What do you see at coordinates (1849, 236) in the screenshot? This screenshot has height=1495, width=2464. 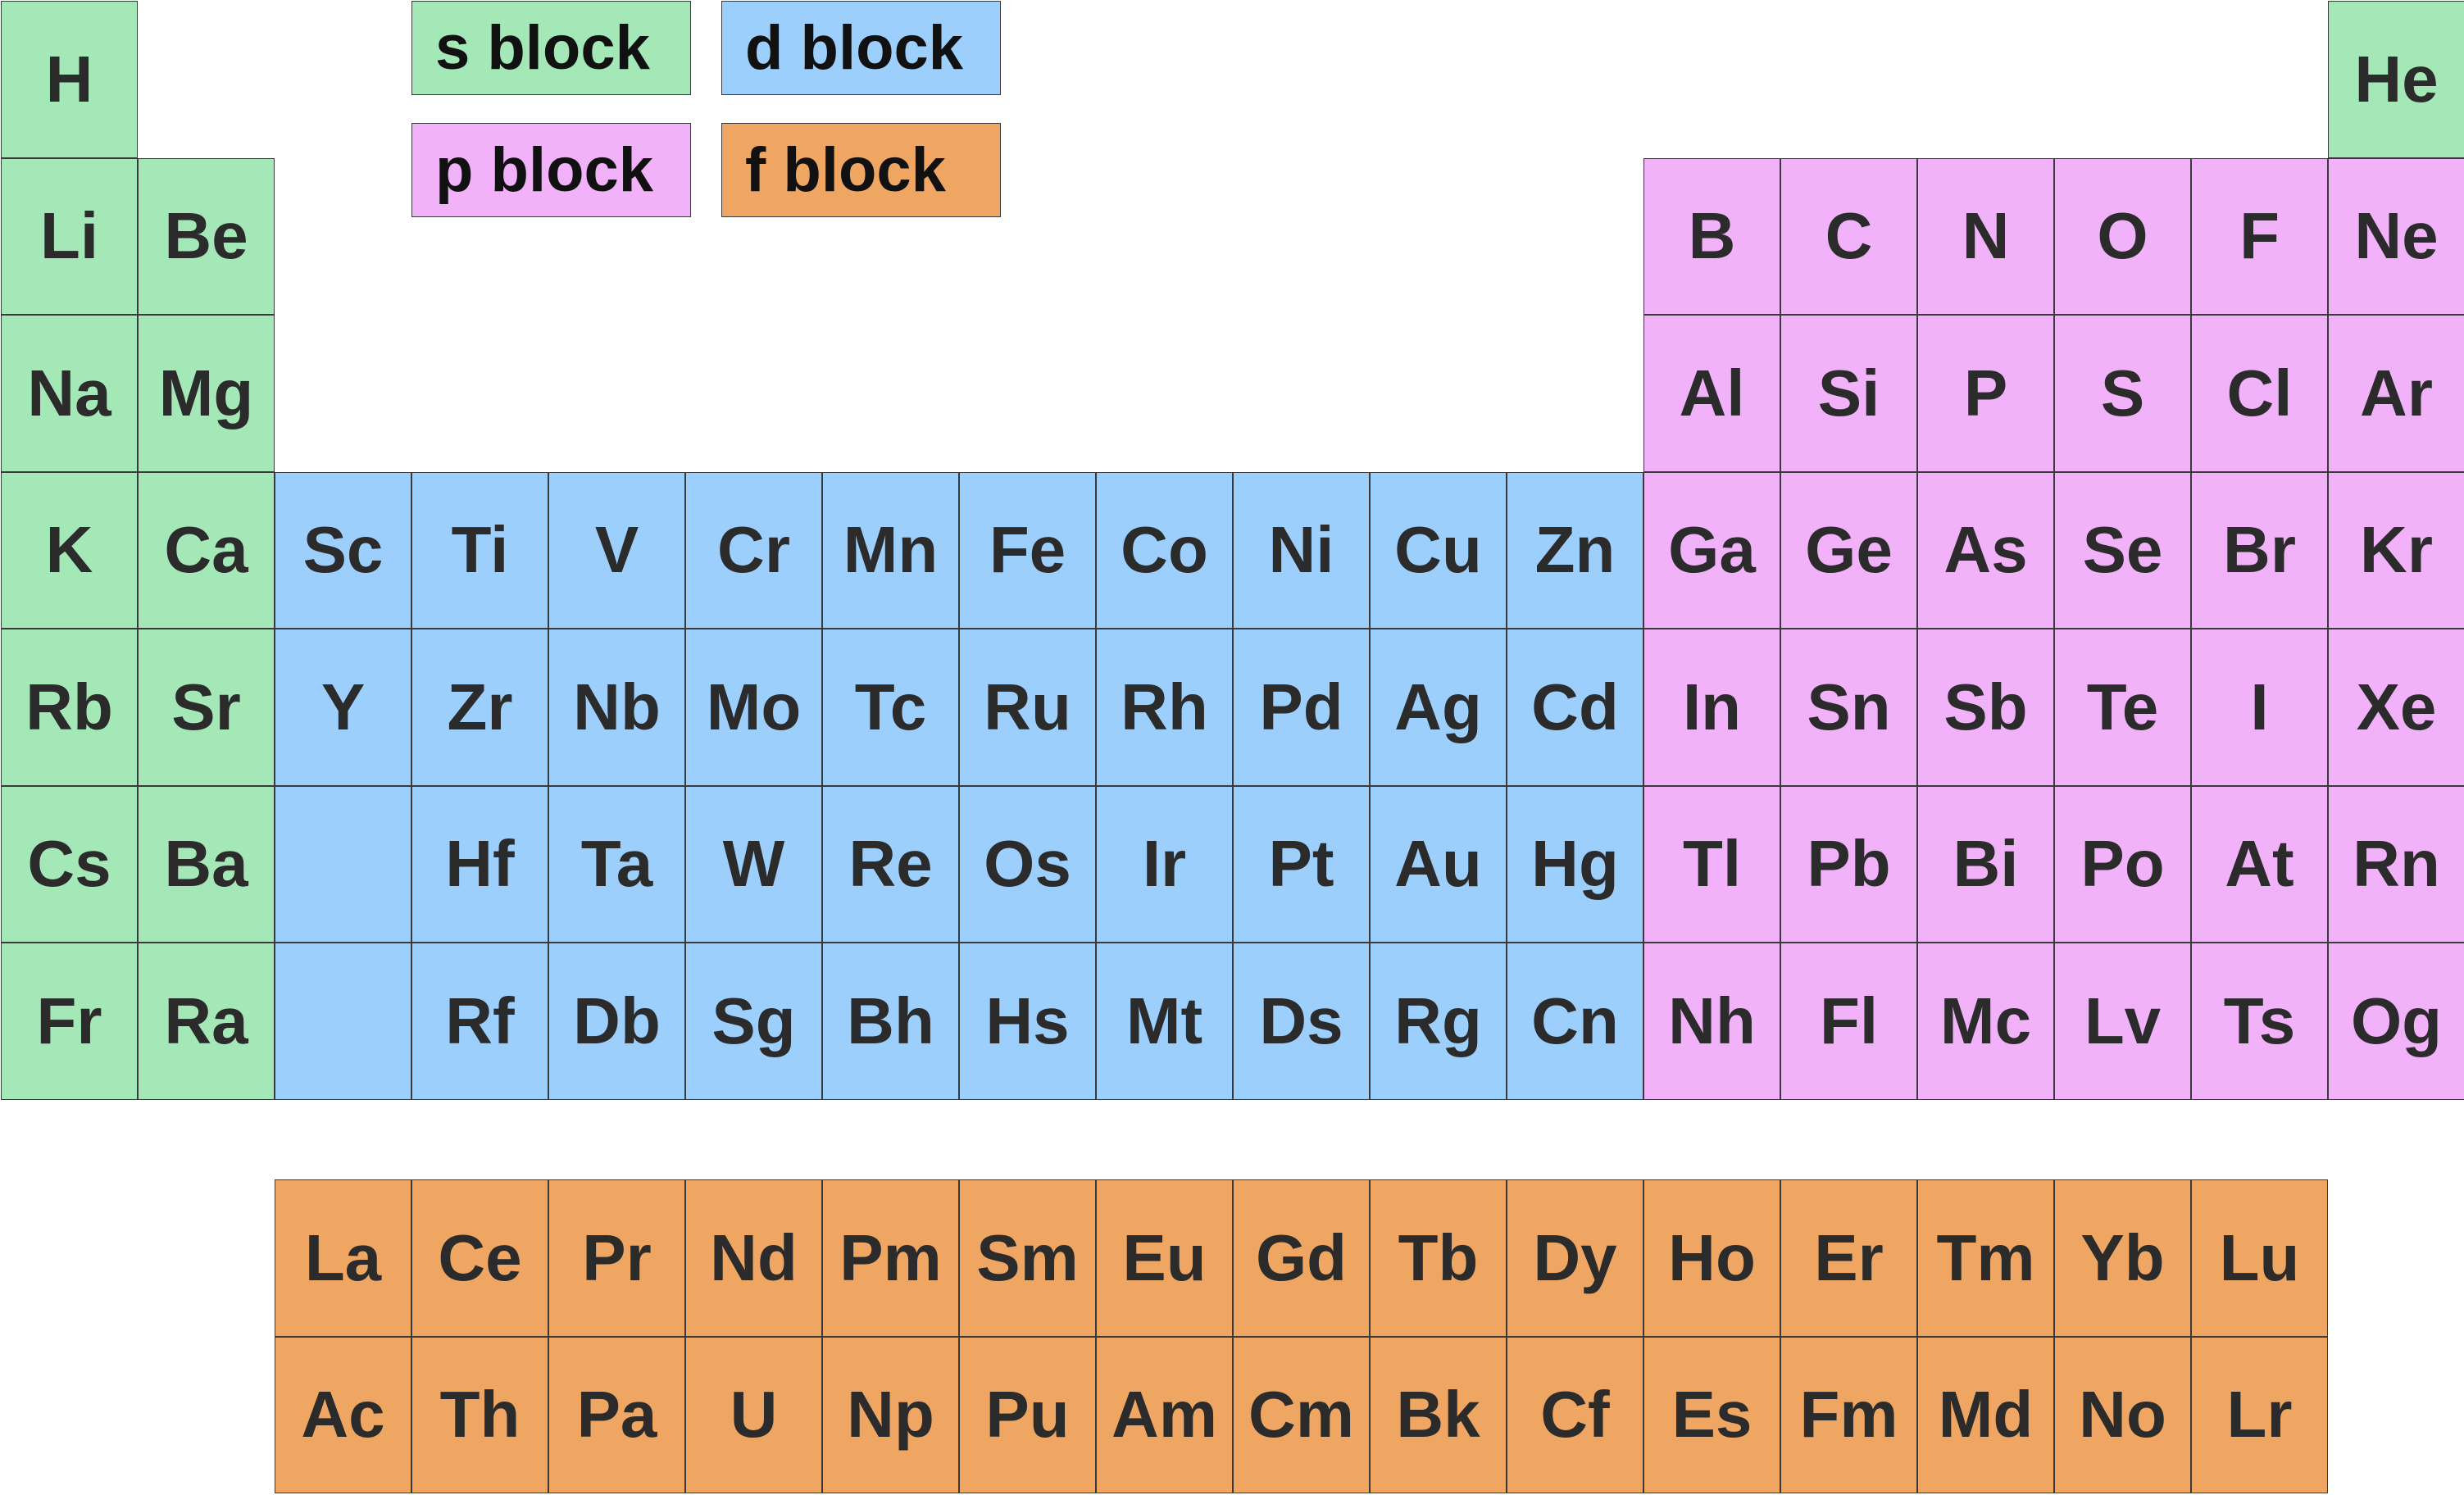 I see `element-c: C` at bounding box center [1849, 236].